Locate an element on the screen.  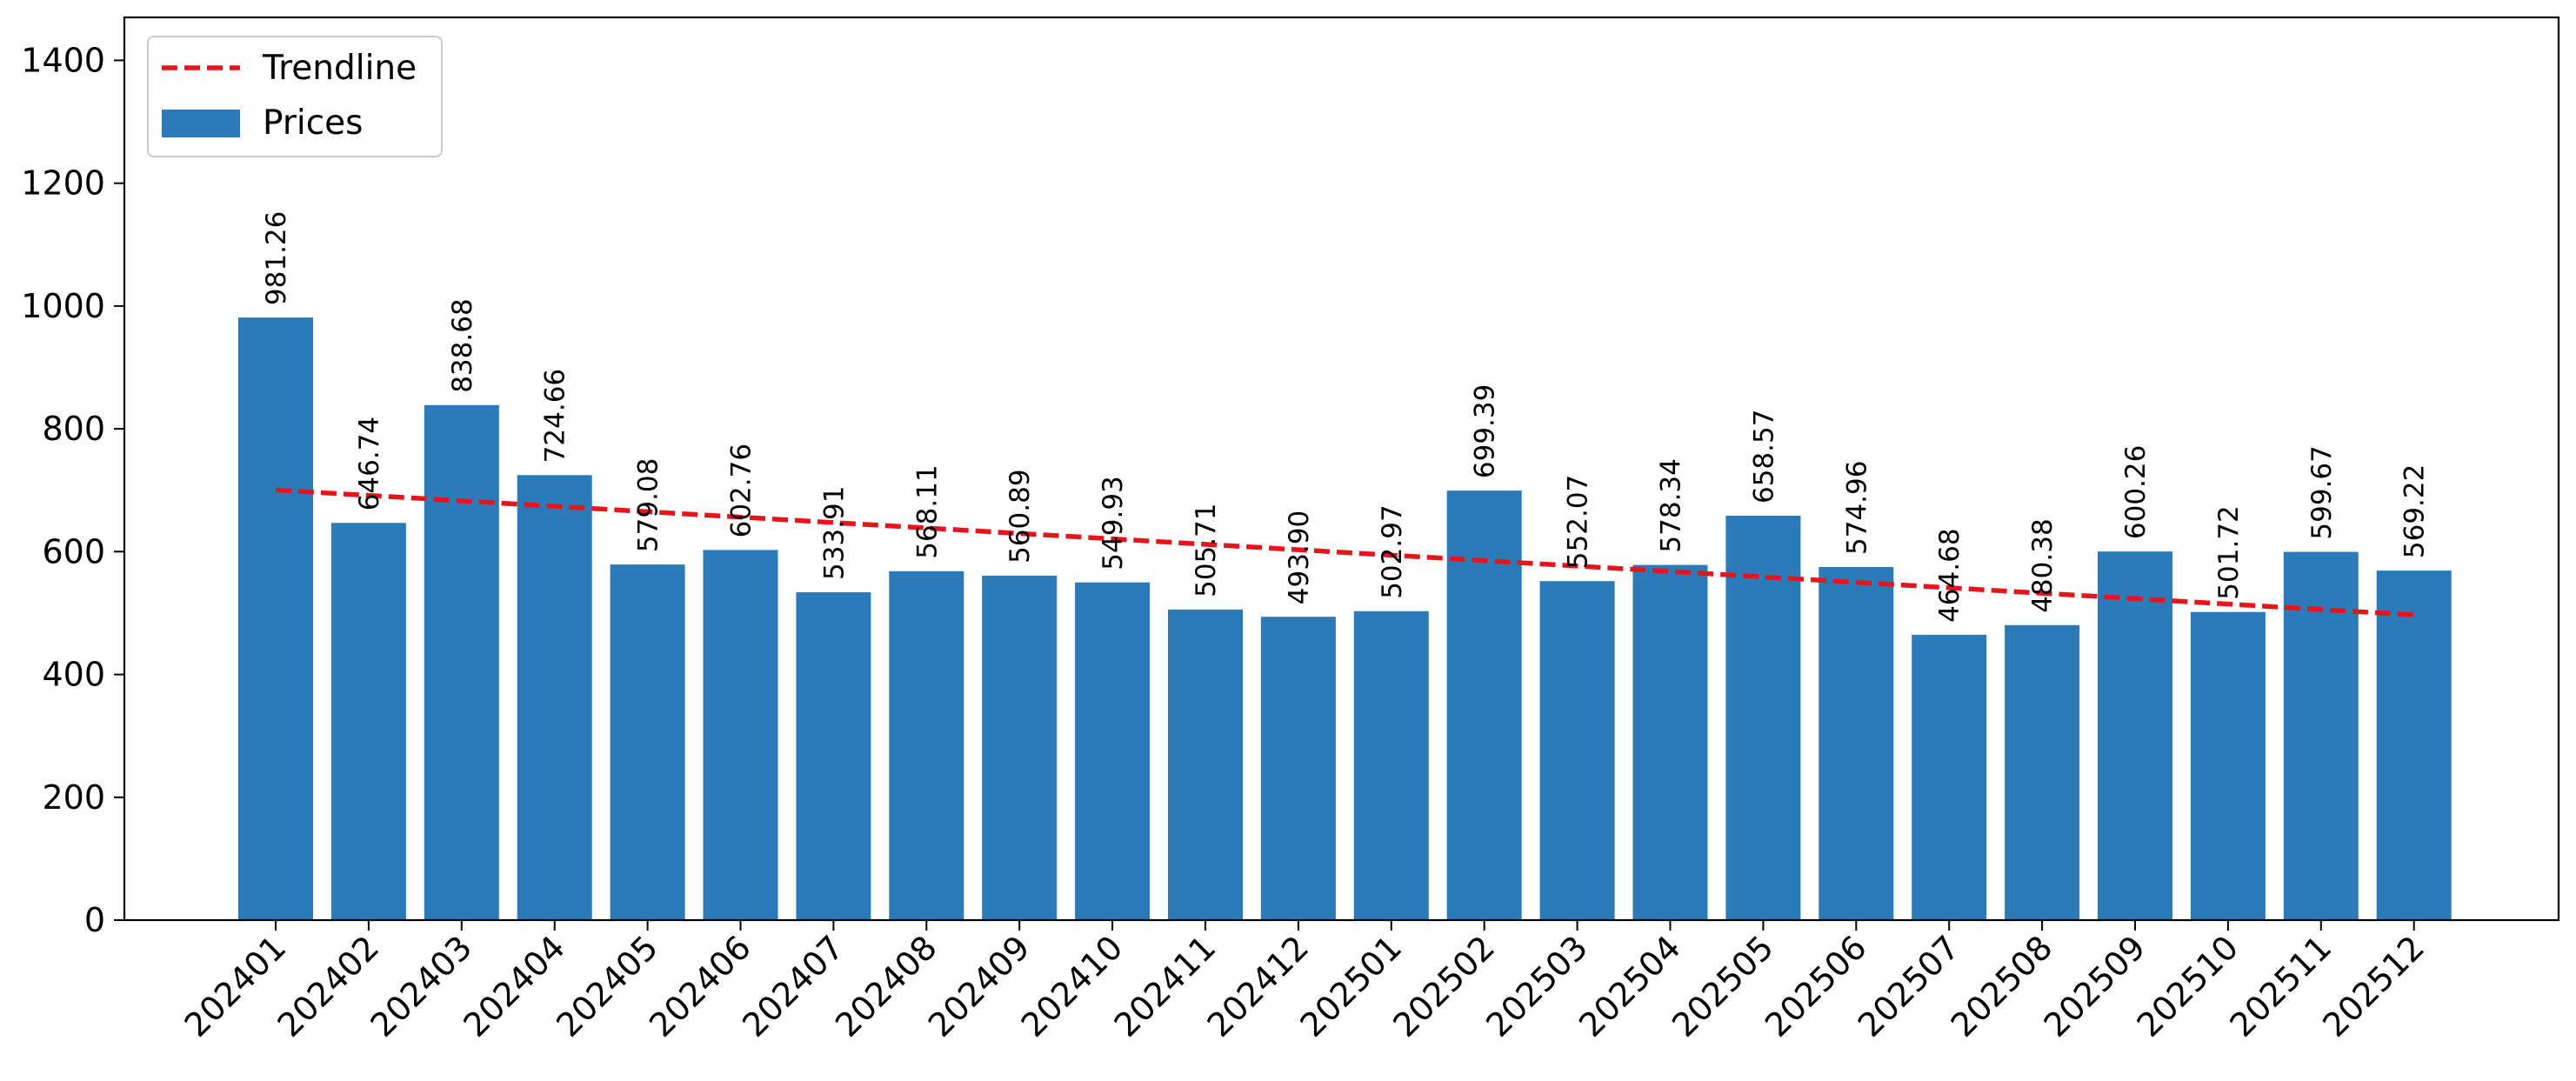
y-axis: 0 200 400 600 800 1000 1200 1400 is located at coordinates (72, 490).